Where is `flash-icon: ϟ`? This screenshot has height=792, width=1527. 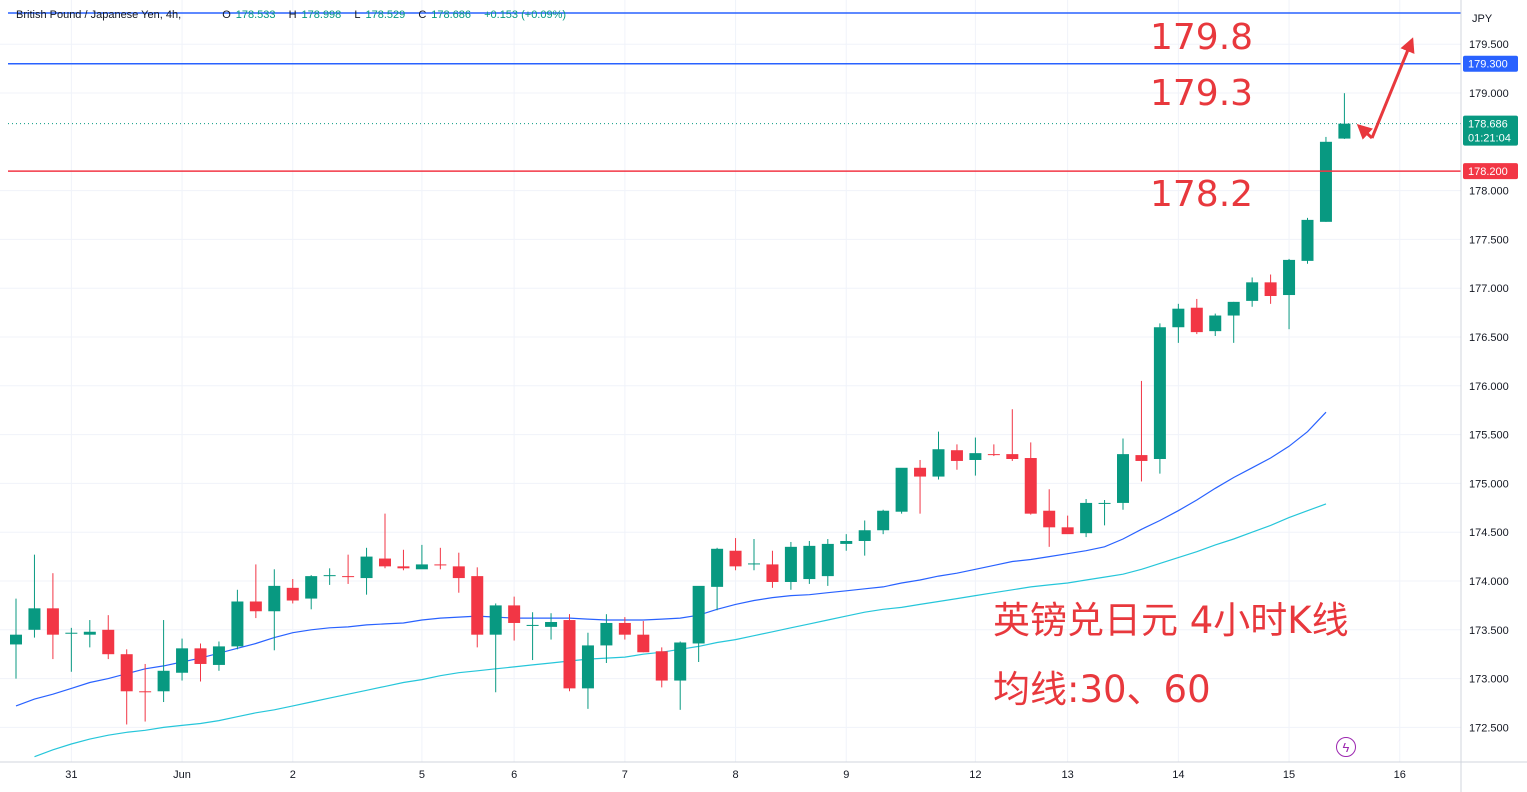 flash-icon: ϟ is located at coordinates (1346, 747).